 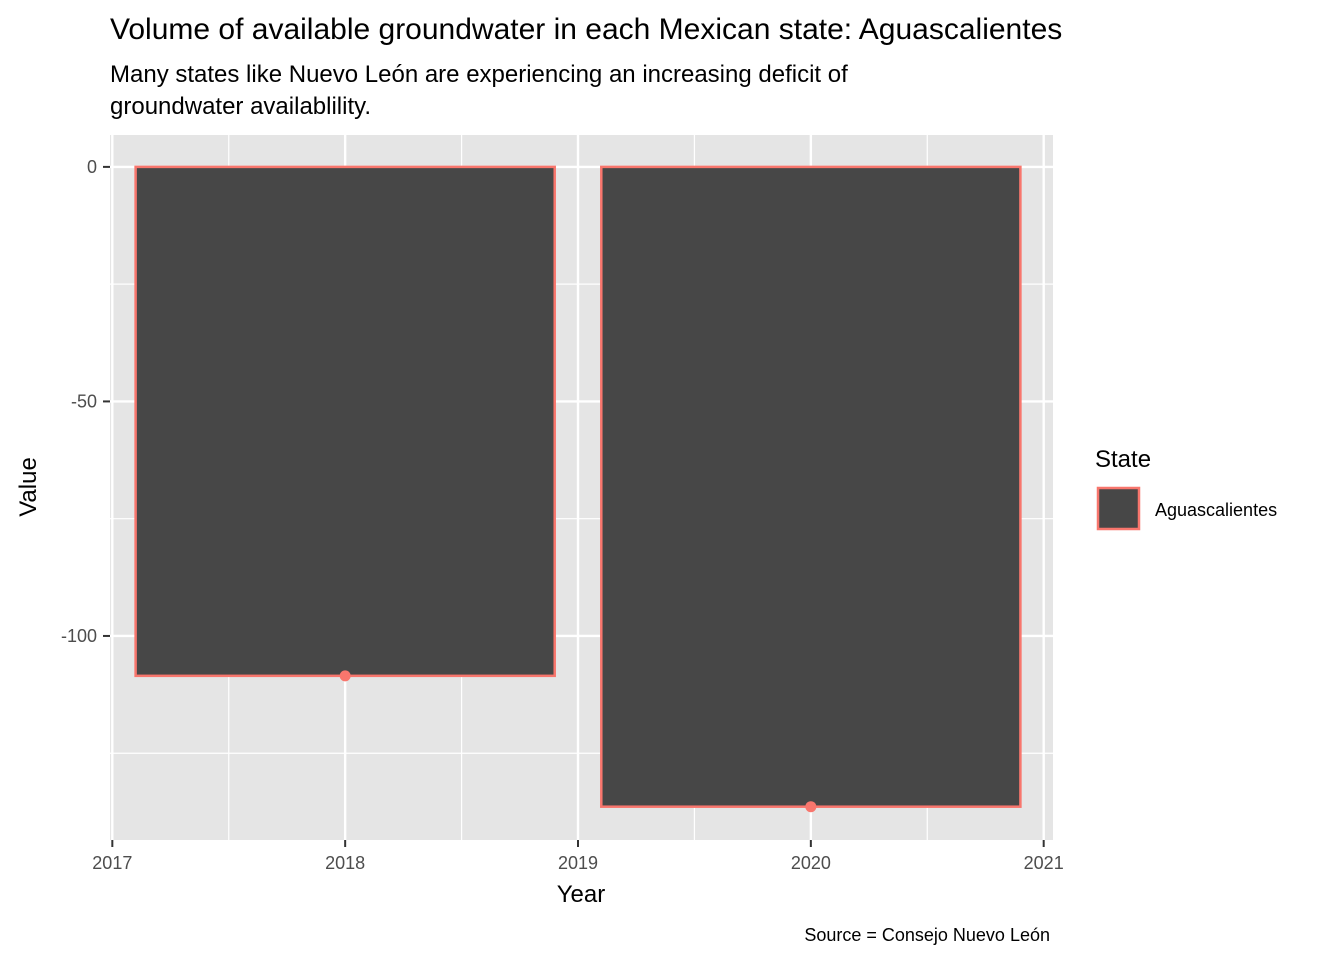 What do you see at coordinates (28, 487) in the screenshot?
I see `y-axis-title: Value` at bounding box center [28, 487].